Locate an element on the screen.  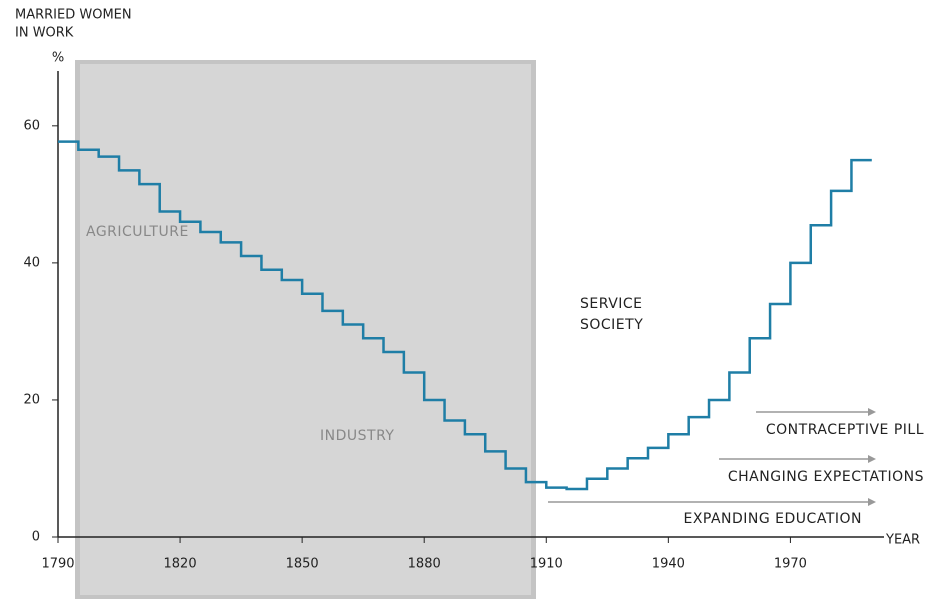
driver-label: CONTRACEPTIVE PILL is located at coordinates (845, 430).